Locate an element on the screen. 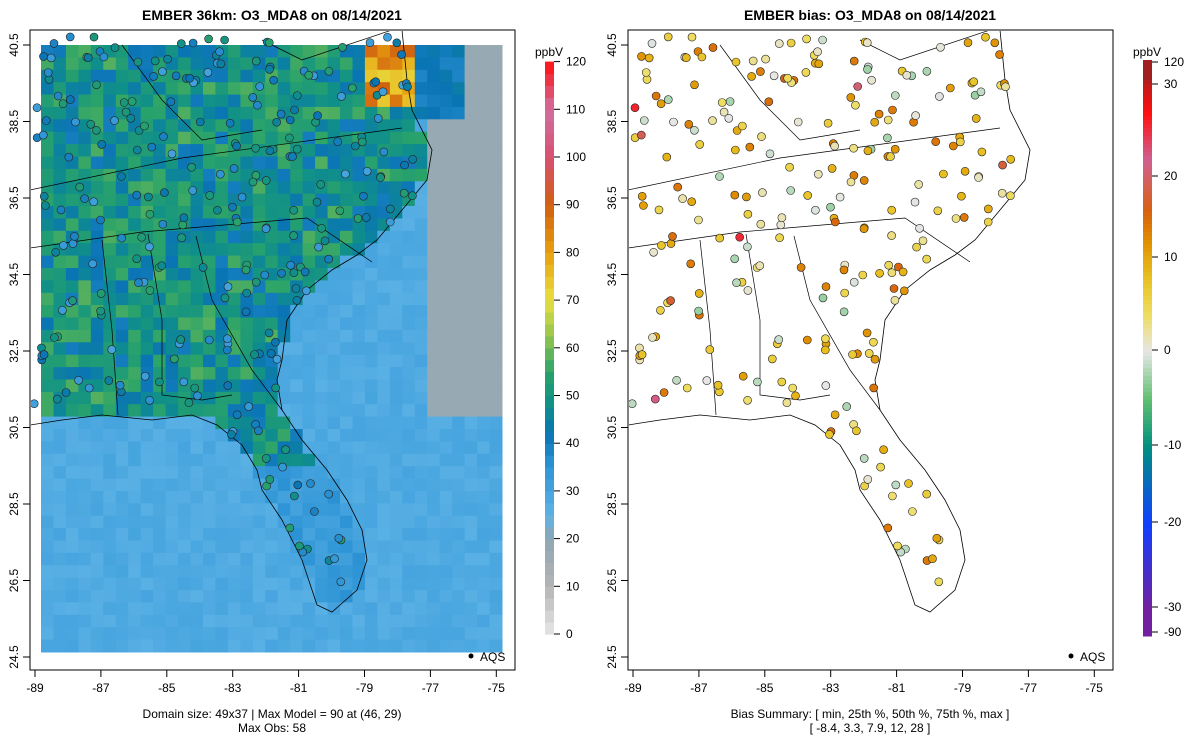 This screenshot has height=750, width=1200. x-tick-label: -89 is located at coordinates (633, 688).